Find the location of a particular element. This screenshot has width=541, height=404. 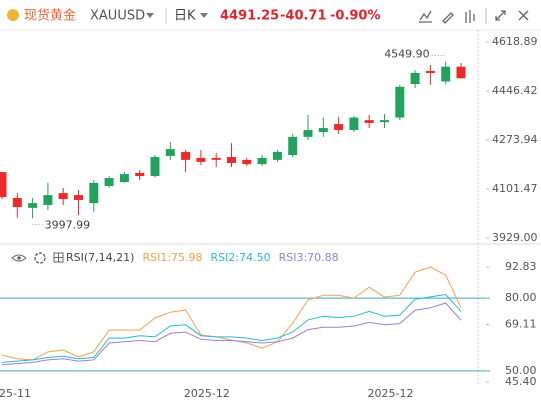

period: 日K is located at coordinates (185, 16).